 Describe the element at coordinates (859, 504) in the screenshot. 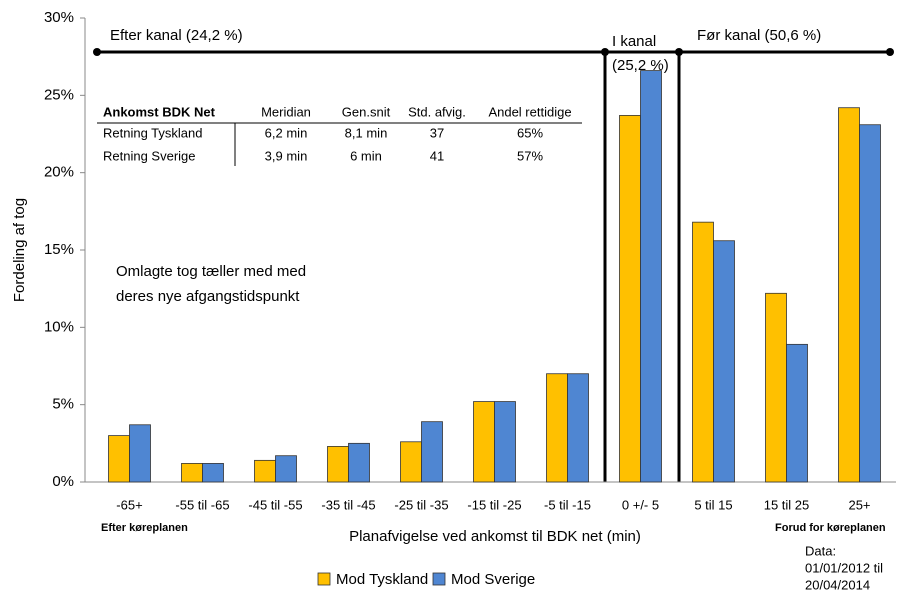

I see `x-tick-label: 25+` at that location.